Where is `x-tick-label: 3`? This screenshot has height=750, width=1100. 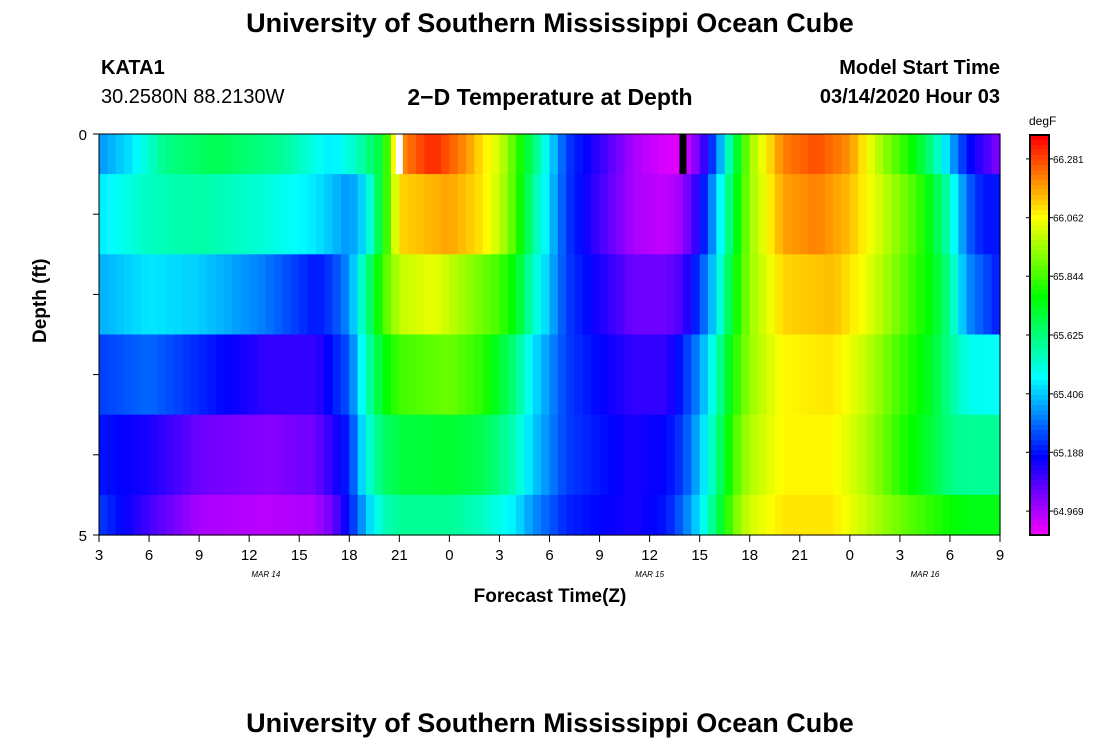 x-tick-label: 3 is located at coordinates (99, 555).